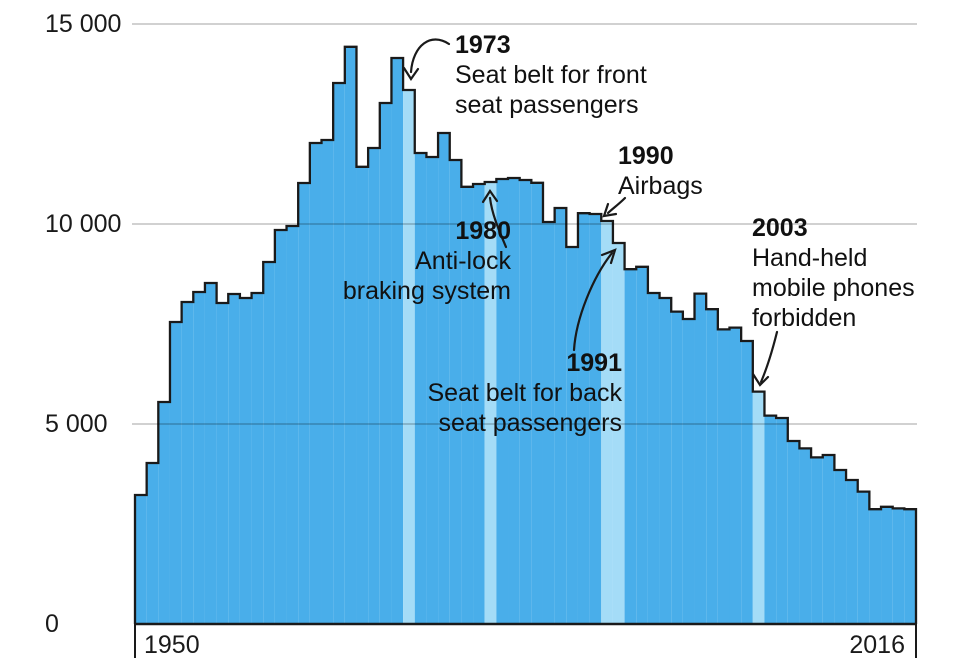  What do you see at coordinates (164, 513) in the screenshot?
I see `bar-1952` at bounding box center [164, 513].